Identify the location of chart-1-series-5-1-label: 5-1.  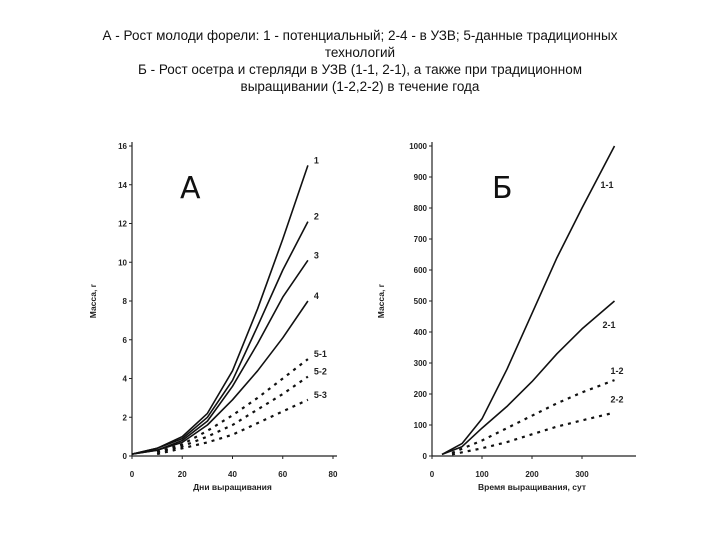
(320, 354).